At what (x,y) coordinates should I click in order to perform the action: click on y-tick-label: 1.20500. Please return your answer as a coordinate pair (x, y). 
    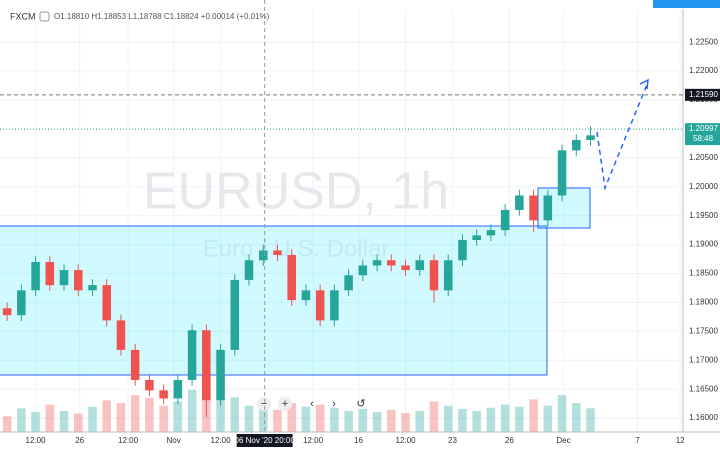
    Looking at the image, I should click on (703, 157).